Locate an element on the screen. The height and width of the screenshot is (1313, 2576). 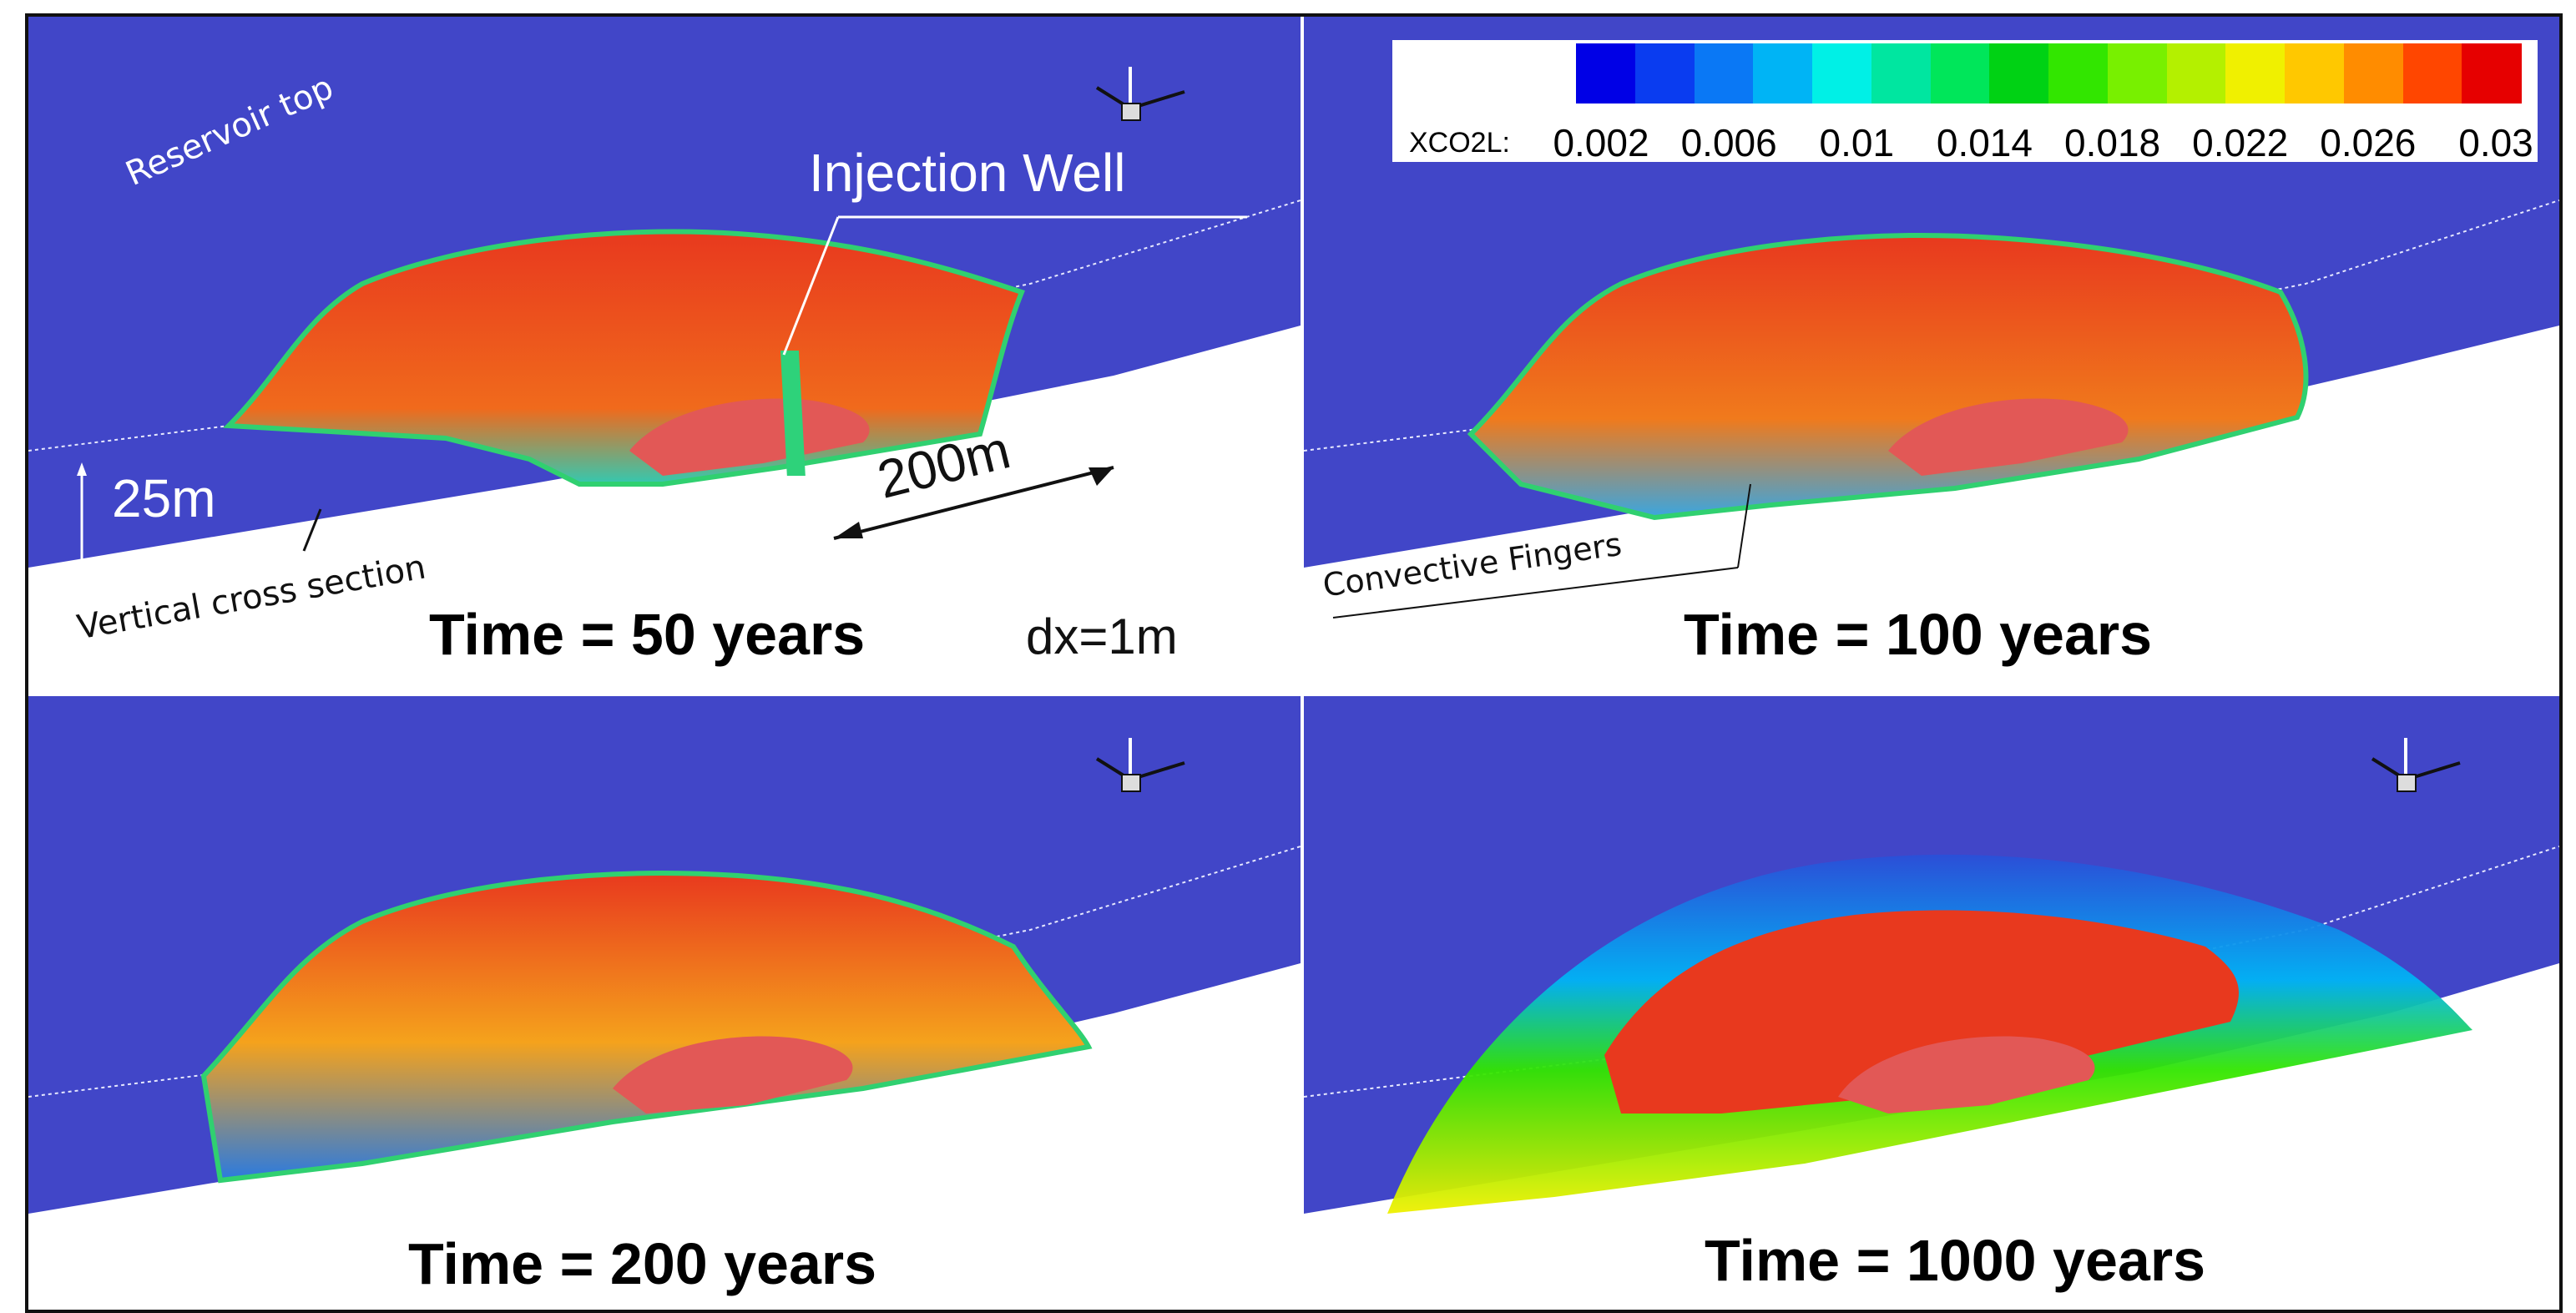
colorbar-tick-label: 0.014 is located at coordinates (1985, 142).